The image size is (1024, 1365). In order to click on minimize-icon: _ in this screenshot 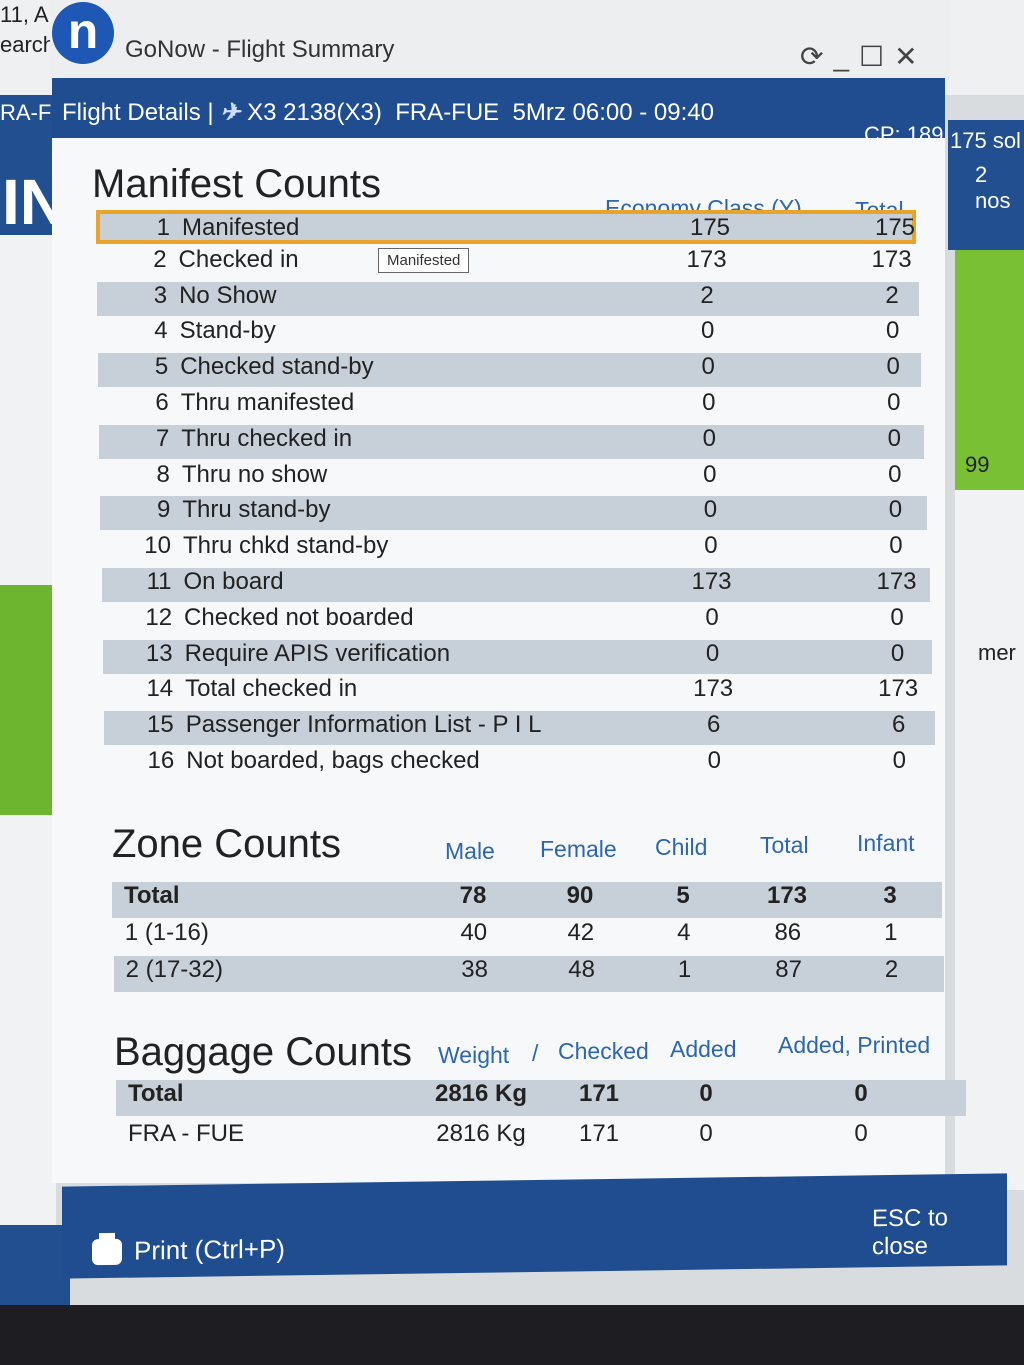, I will do `click(843, 56)`.